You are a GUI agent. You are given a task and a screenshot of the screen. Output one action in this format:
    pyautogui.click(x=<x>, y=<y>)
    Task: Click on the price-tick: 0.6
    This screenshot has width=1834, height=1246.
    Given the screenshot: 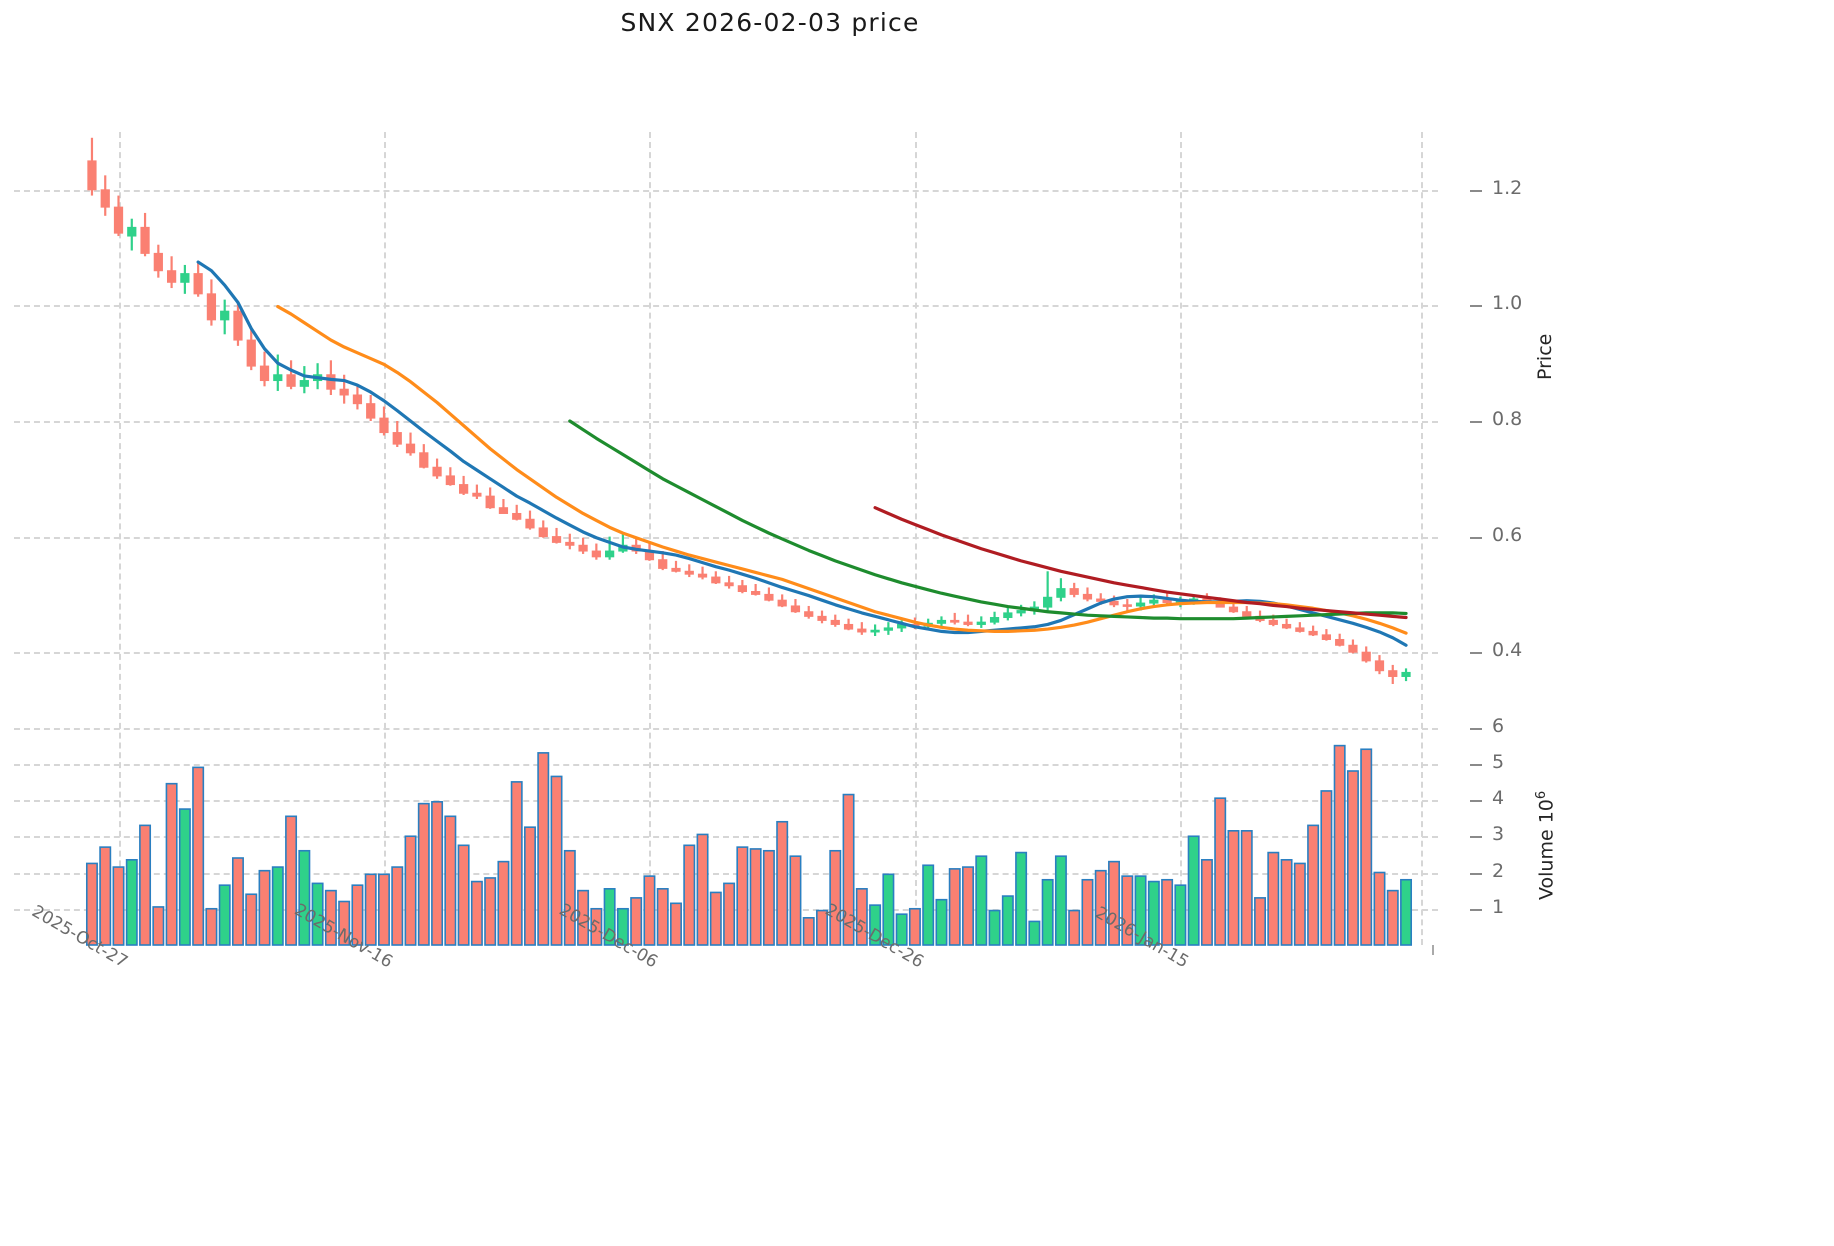 What is the action you would take?
    pyautogui.click(x=1507, y=534)
    